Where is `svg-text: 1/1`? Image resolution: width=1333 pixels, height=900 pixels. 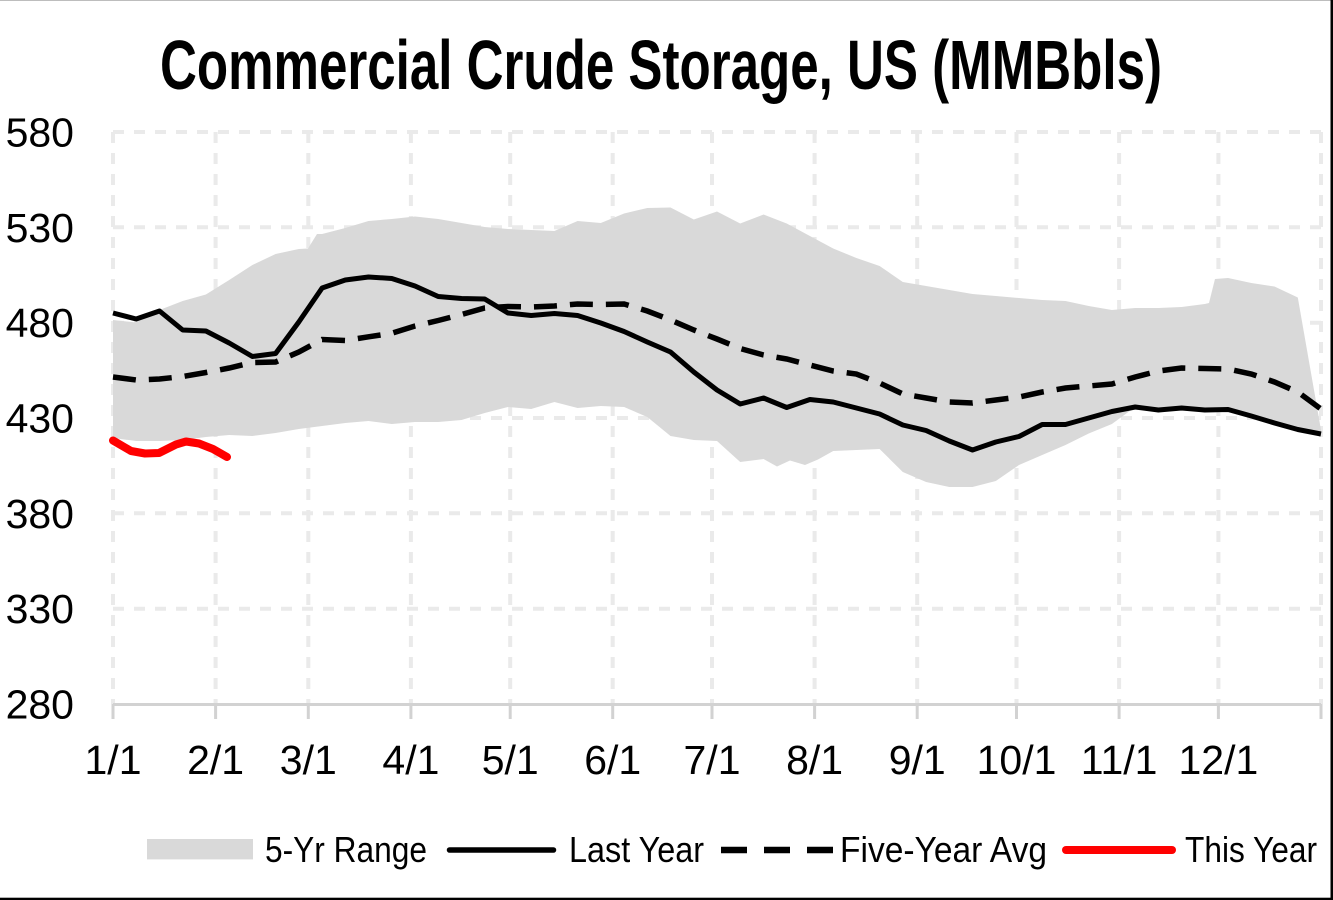
svg-text: 1/1 is located at coordinates (113, 760).